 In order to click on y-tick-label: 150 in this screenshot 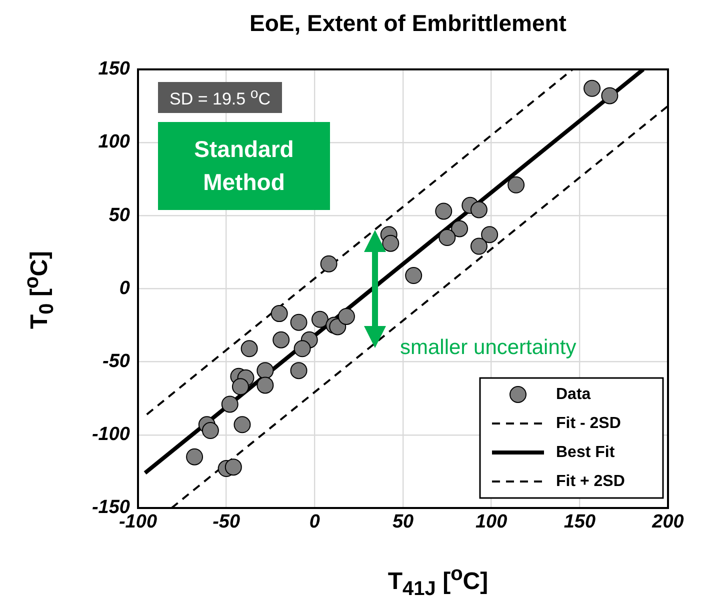, I will do `click(114, 69)`.